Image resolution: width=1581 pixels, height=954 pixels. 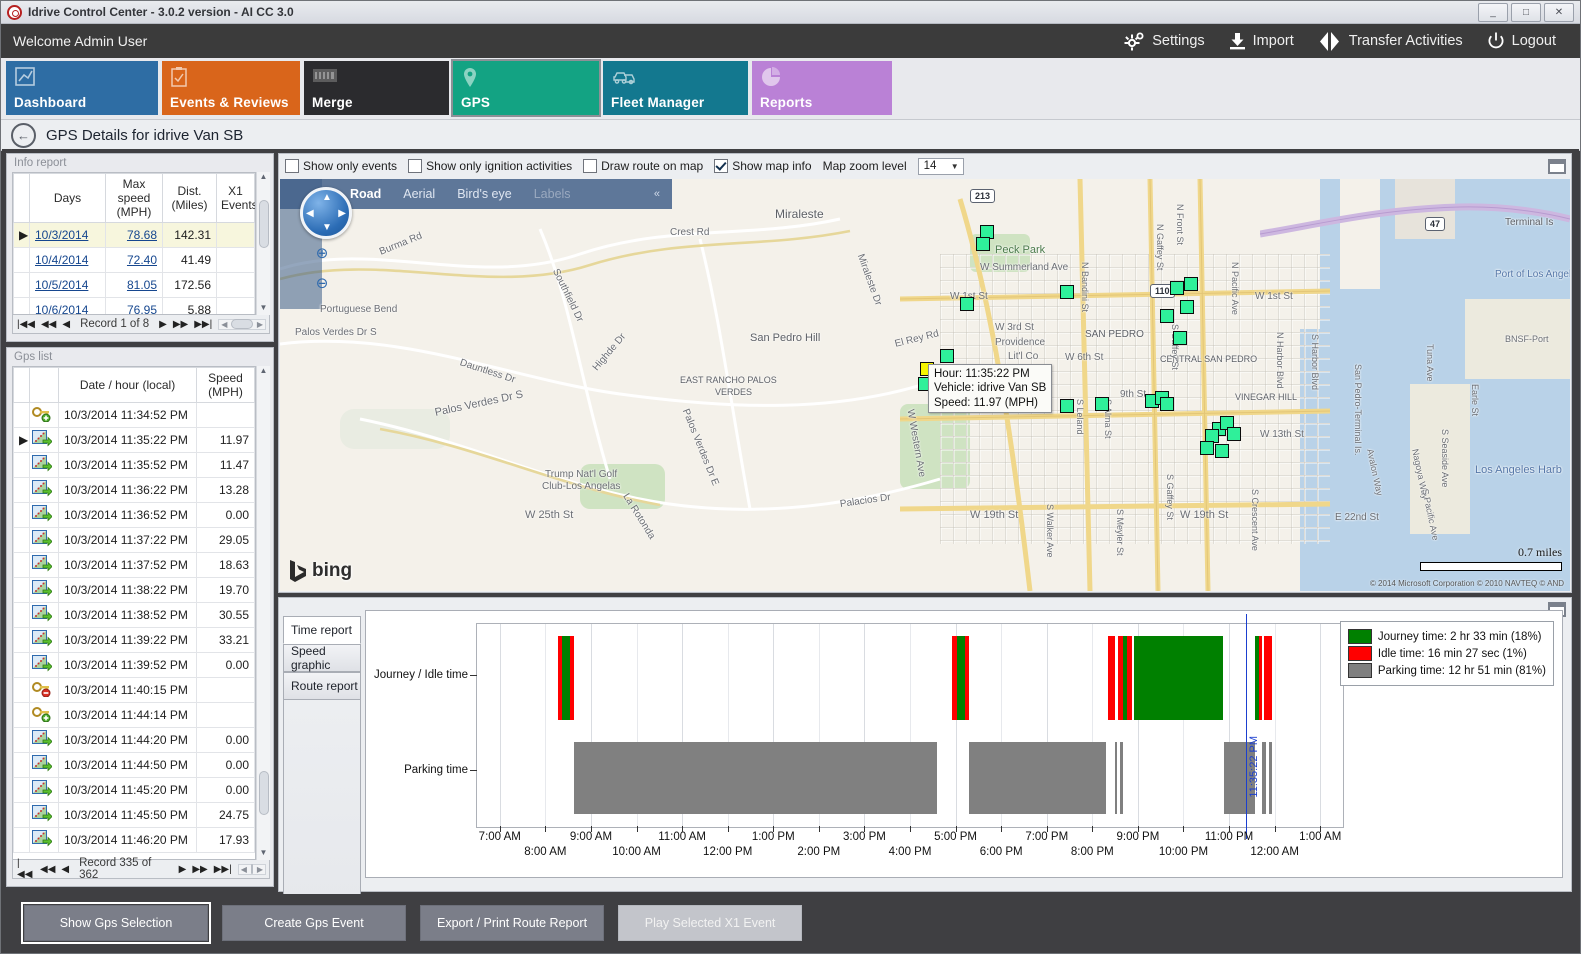 I want to click on map-panel-expand-icon, so click(x=1557, y=166).